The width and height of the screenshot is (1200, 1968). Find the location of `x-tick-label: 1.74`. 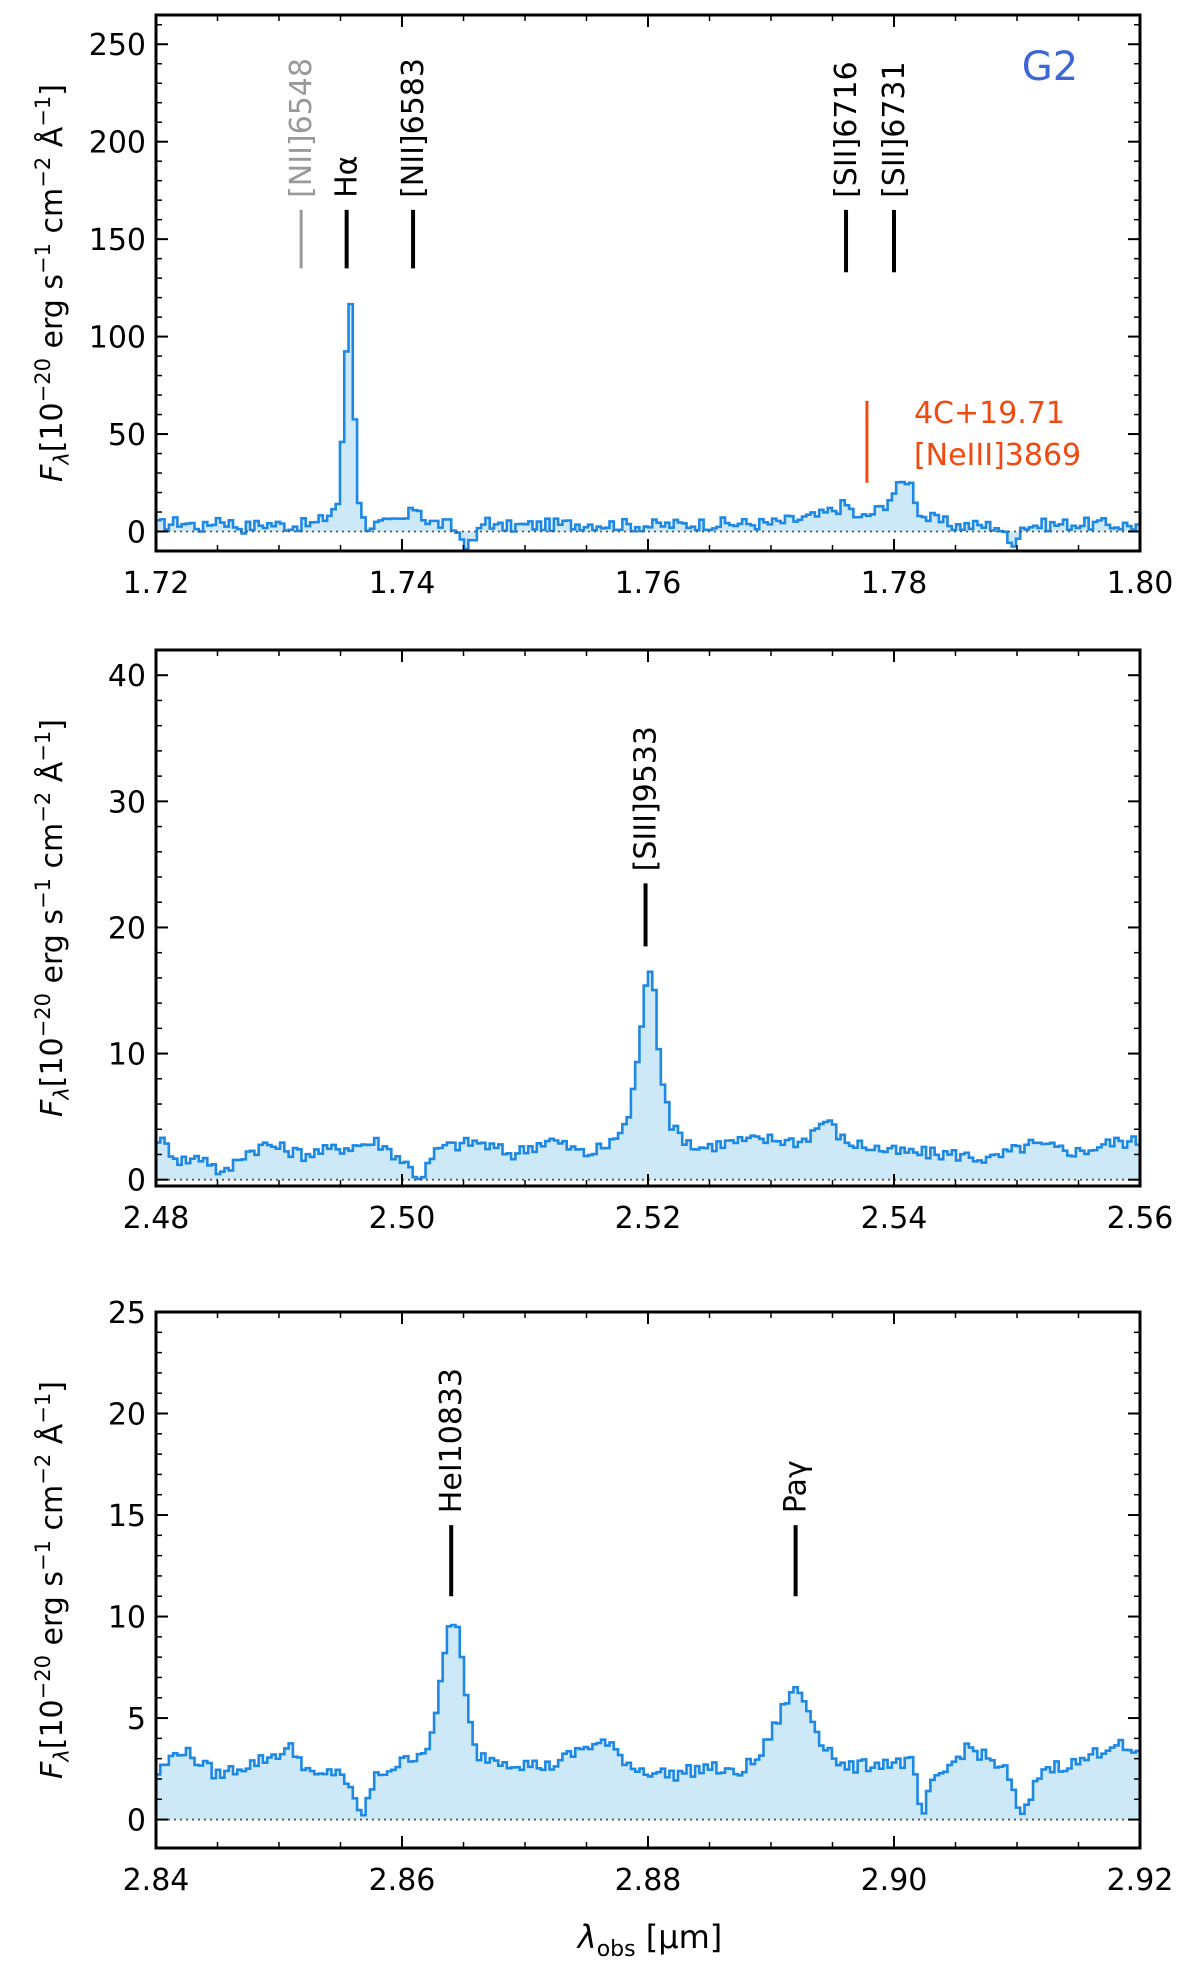

x-tick-label: 1.74 is located at coordinates (402, 583).